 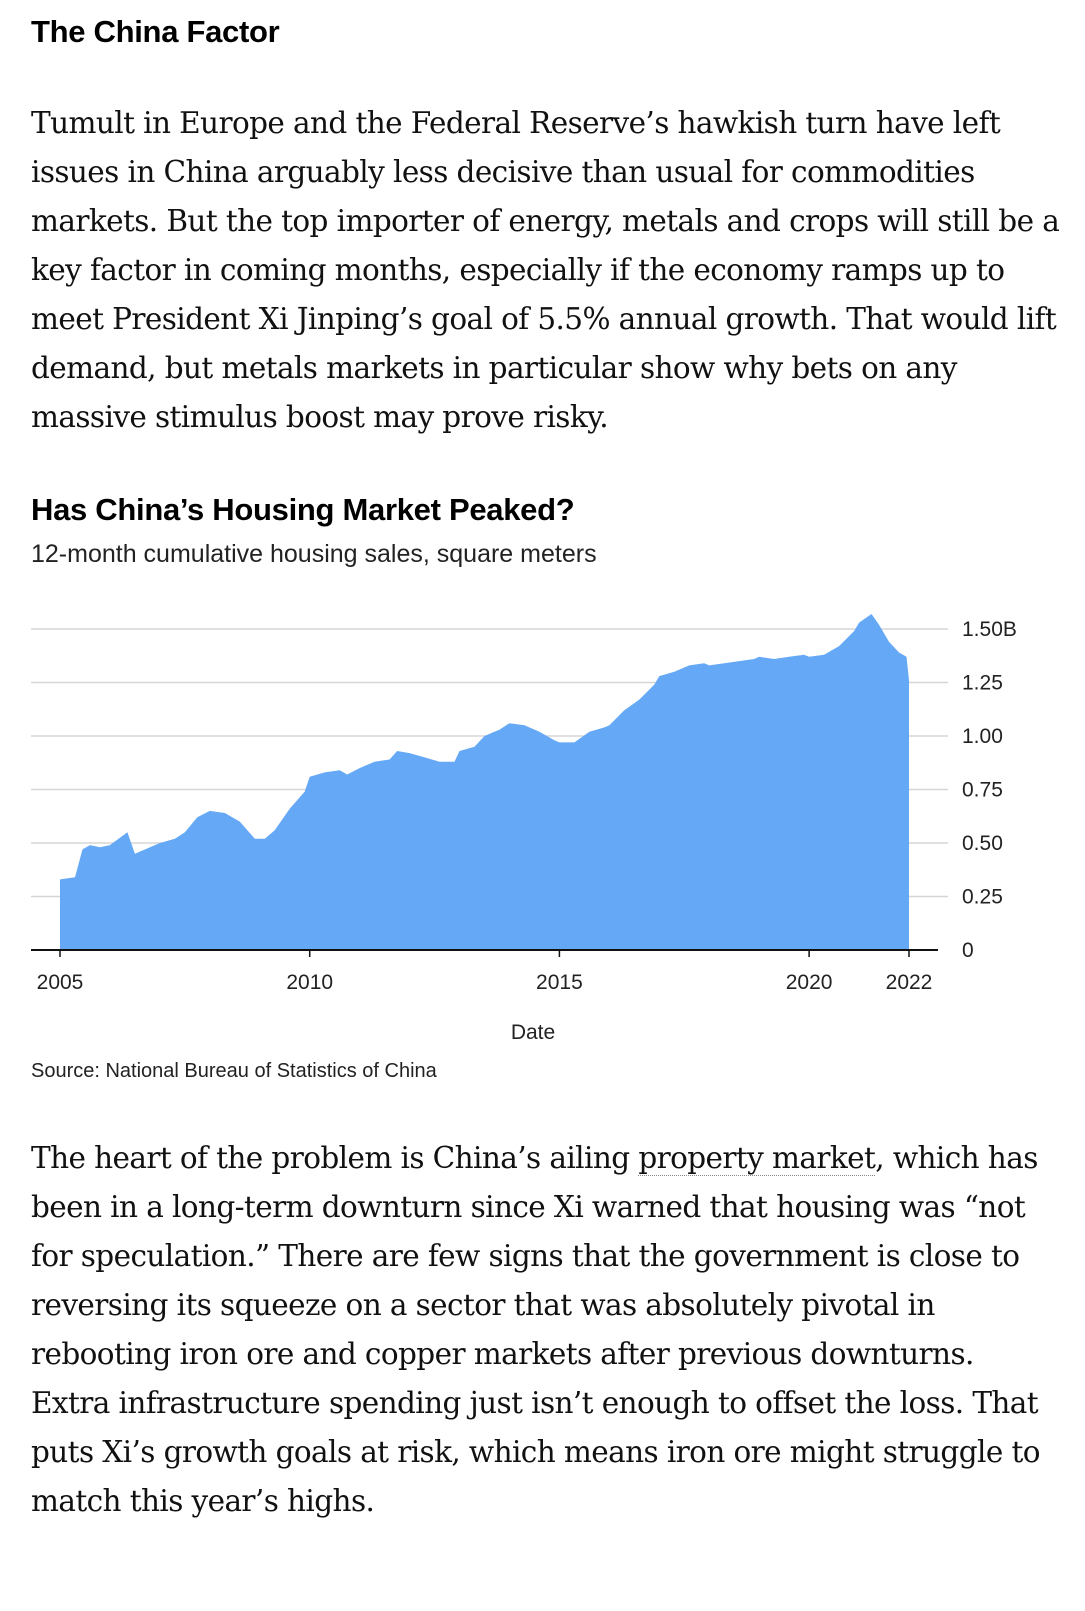 I want to click on y-tick-label: 0.75, so click(x=982, y=790).